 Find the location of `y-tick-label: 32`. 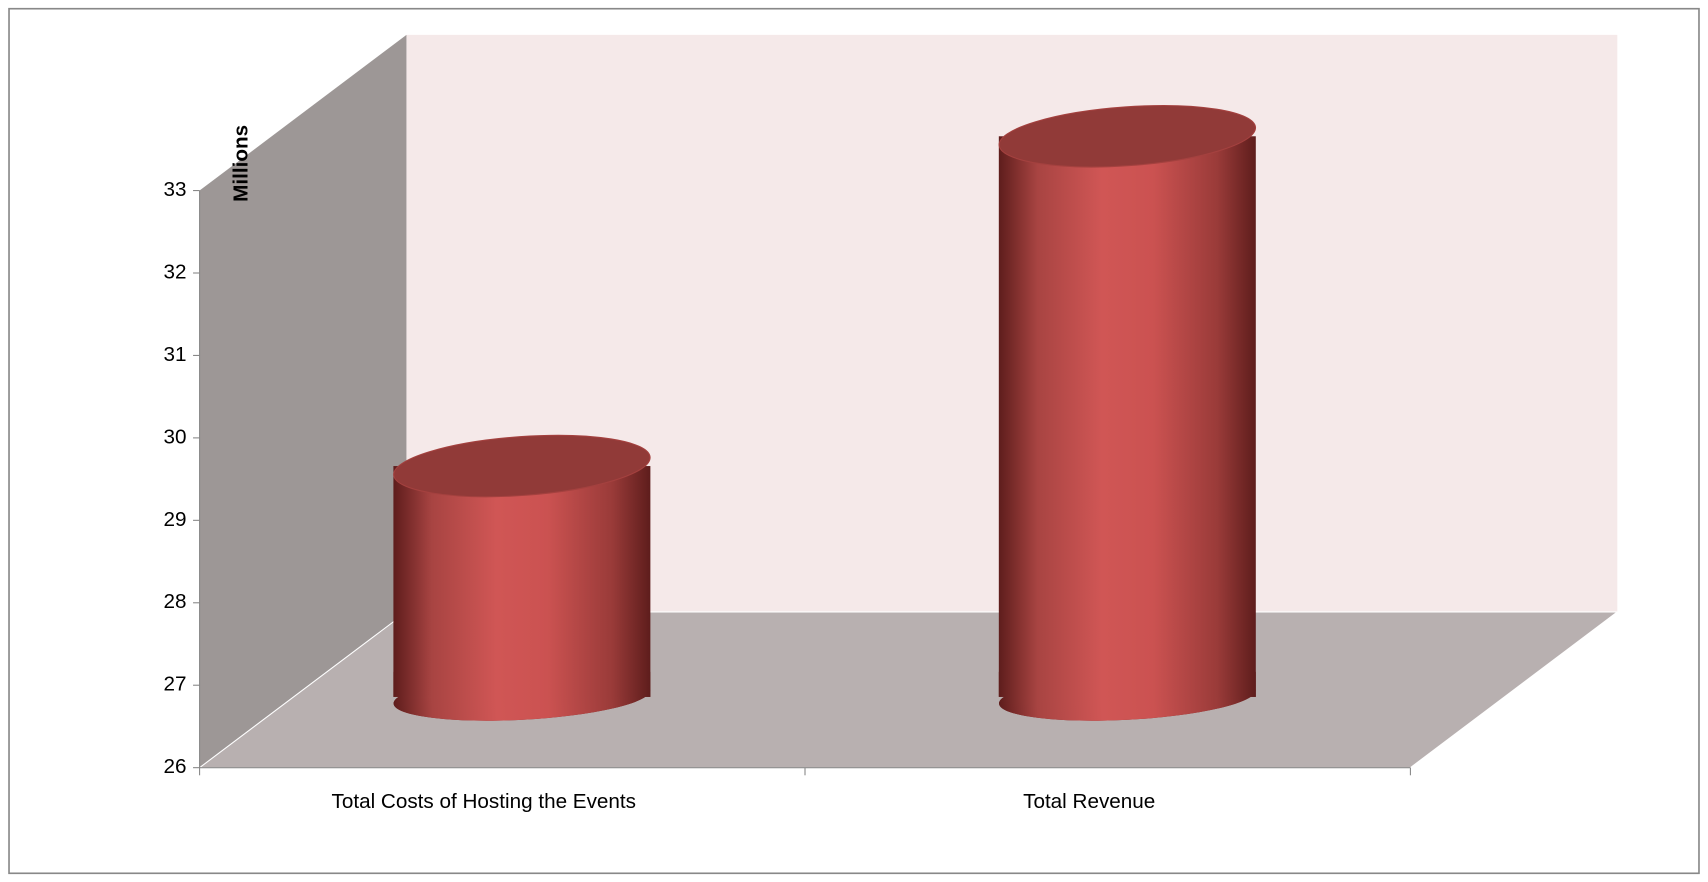

y-tick-label: 32 is located at coordinates (175, 271).